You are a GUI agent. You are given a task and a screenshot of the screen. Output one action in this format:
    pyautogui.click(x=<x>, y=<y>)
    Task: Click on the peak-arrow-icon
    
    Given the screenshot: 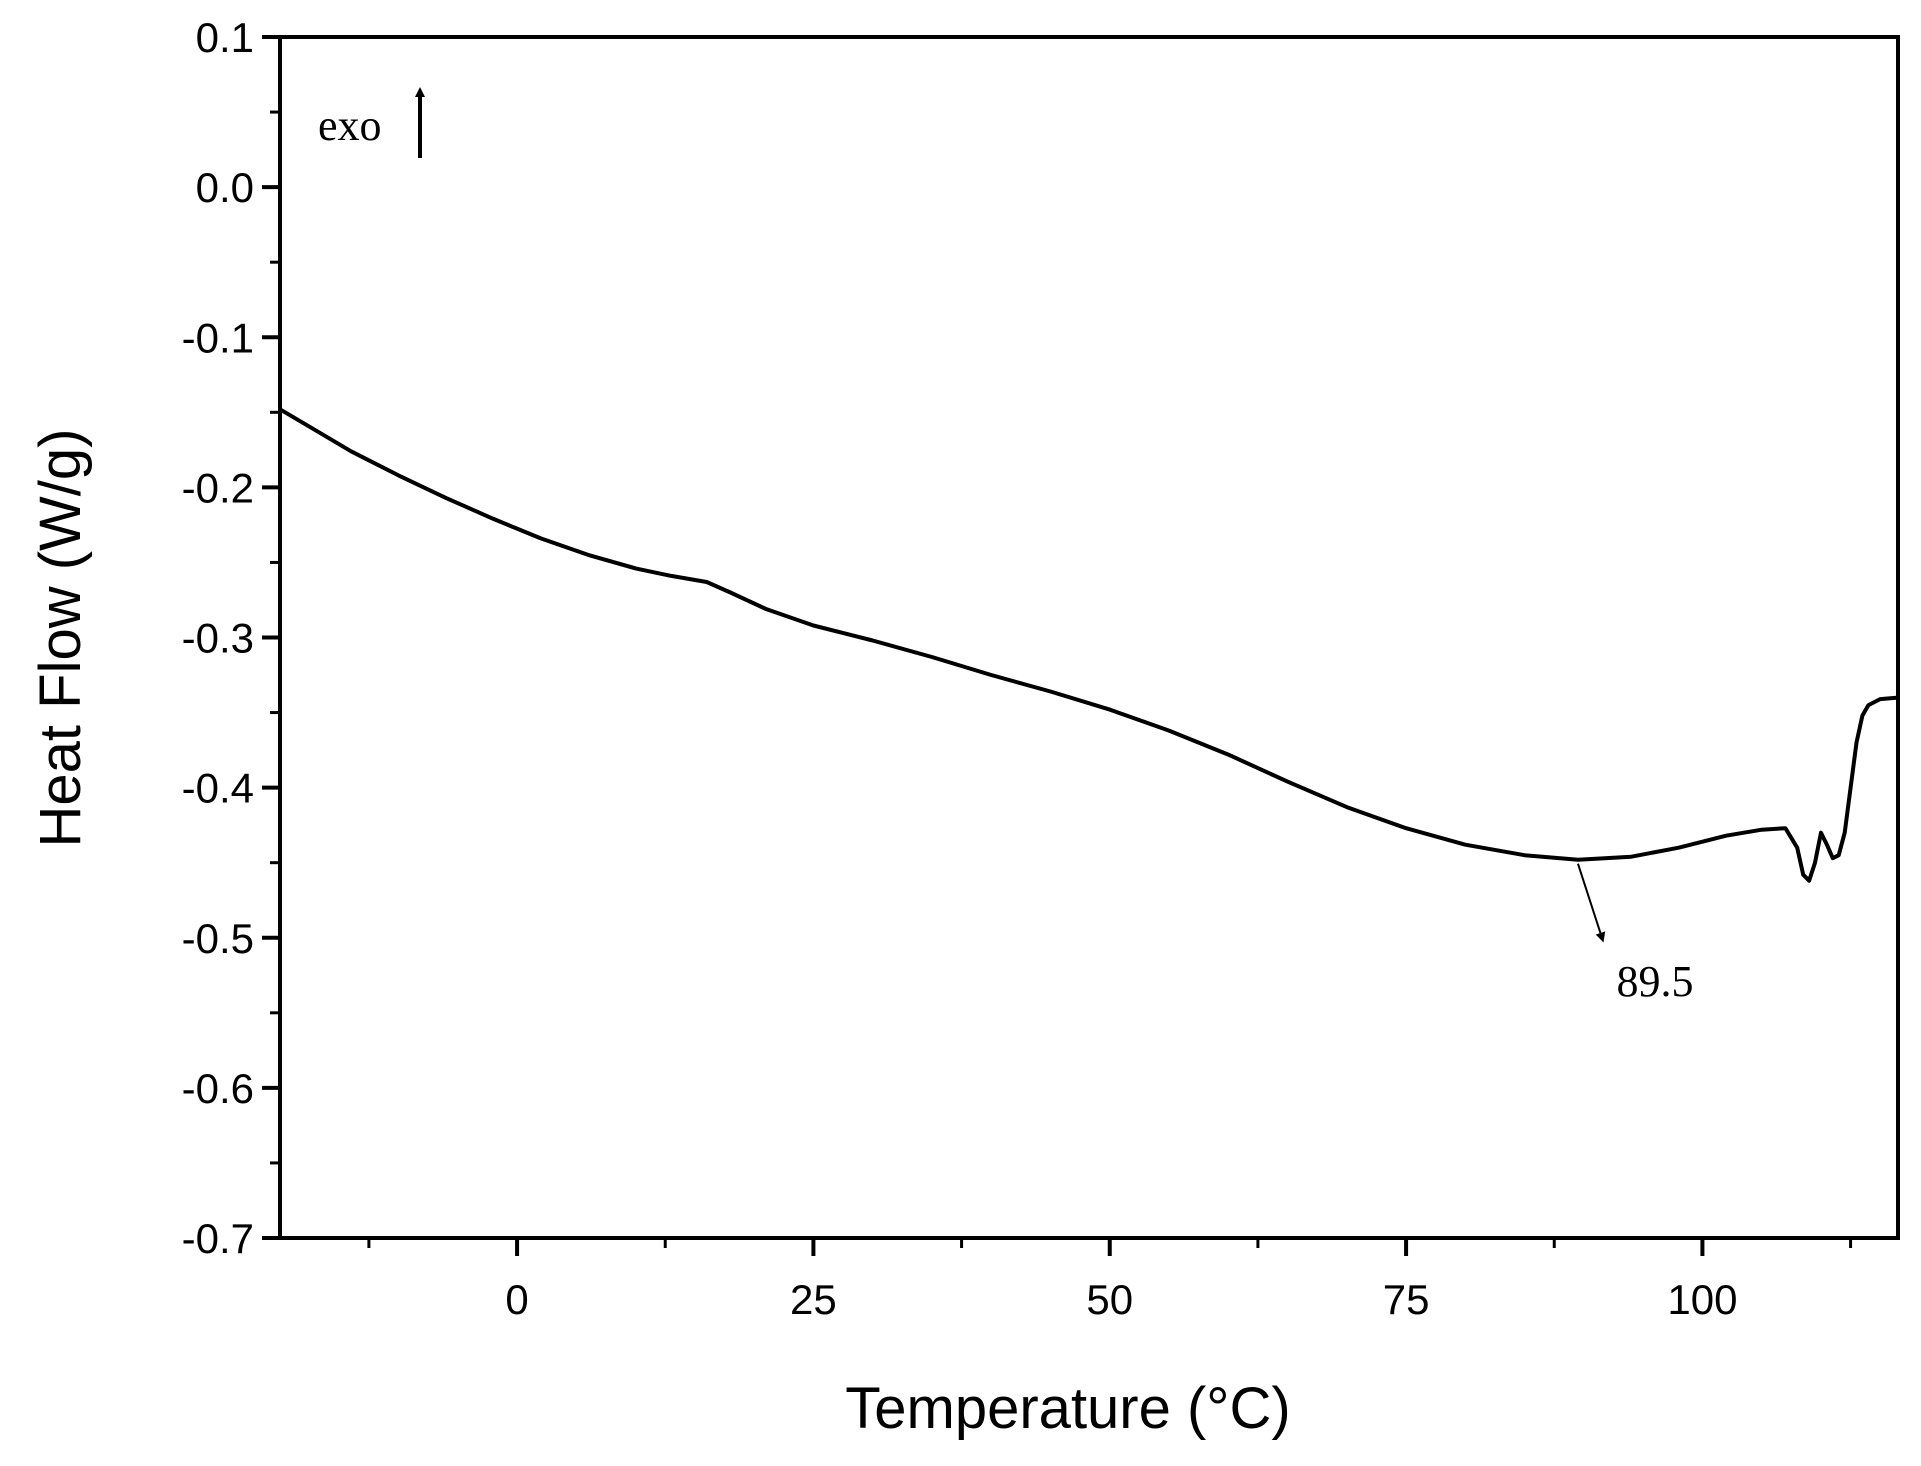 What is the action you would take?
    pyautogui.click(x=1591, y=903)
    